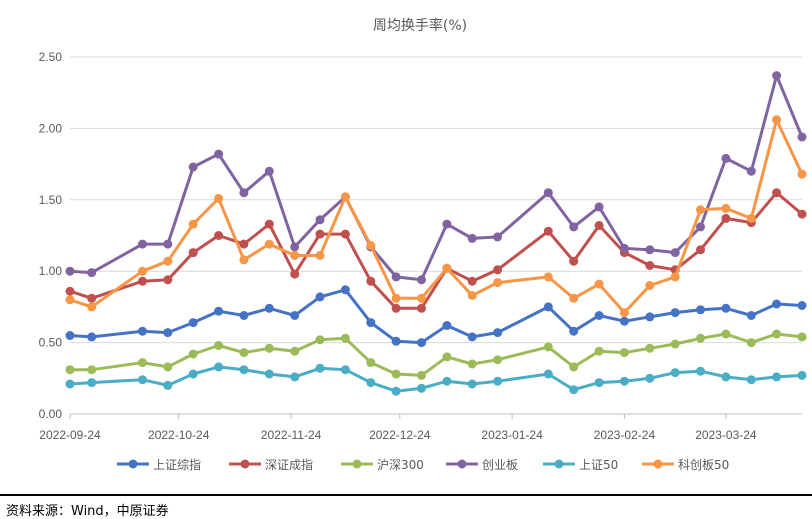 Image resolution: width=812 pixels, height=519 pixels. I want to click on y-tick-label: 0.50, so click(51, 343).